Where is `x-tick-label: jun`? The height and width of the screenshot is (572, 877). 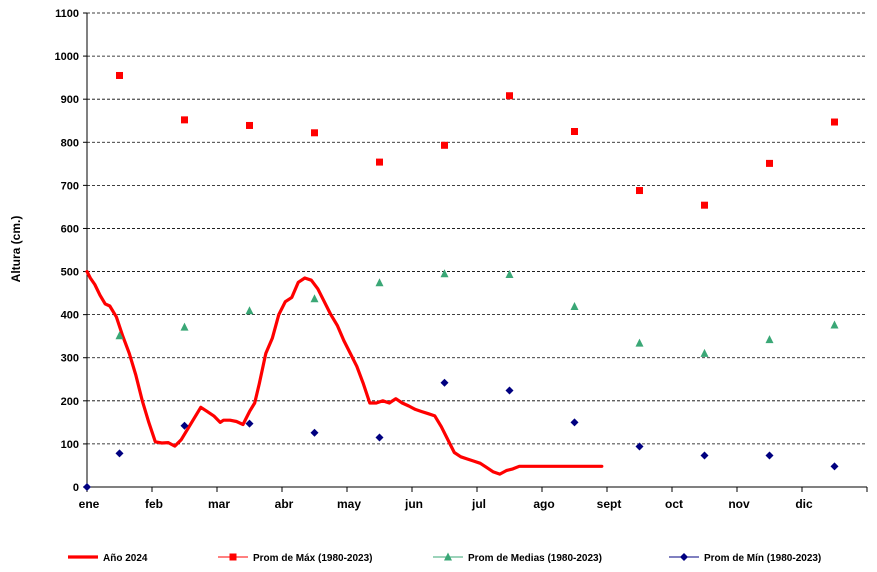
x-tick-label: jun is located at coordinates (413, 504).